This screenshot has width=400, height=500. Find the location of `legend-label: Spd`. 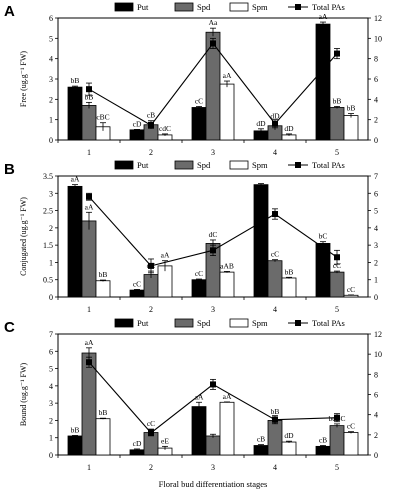

legend-label: Spd is located at coordinates (204, 7).